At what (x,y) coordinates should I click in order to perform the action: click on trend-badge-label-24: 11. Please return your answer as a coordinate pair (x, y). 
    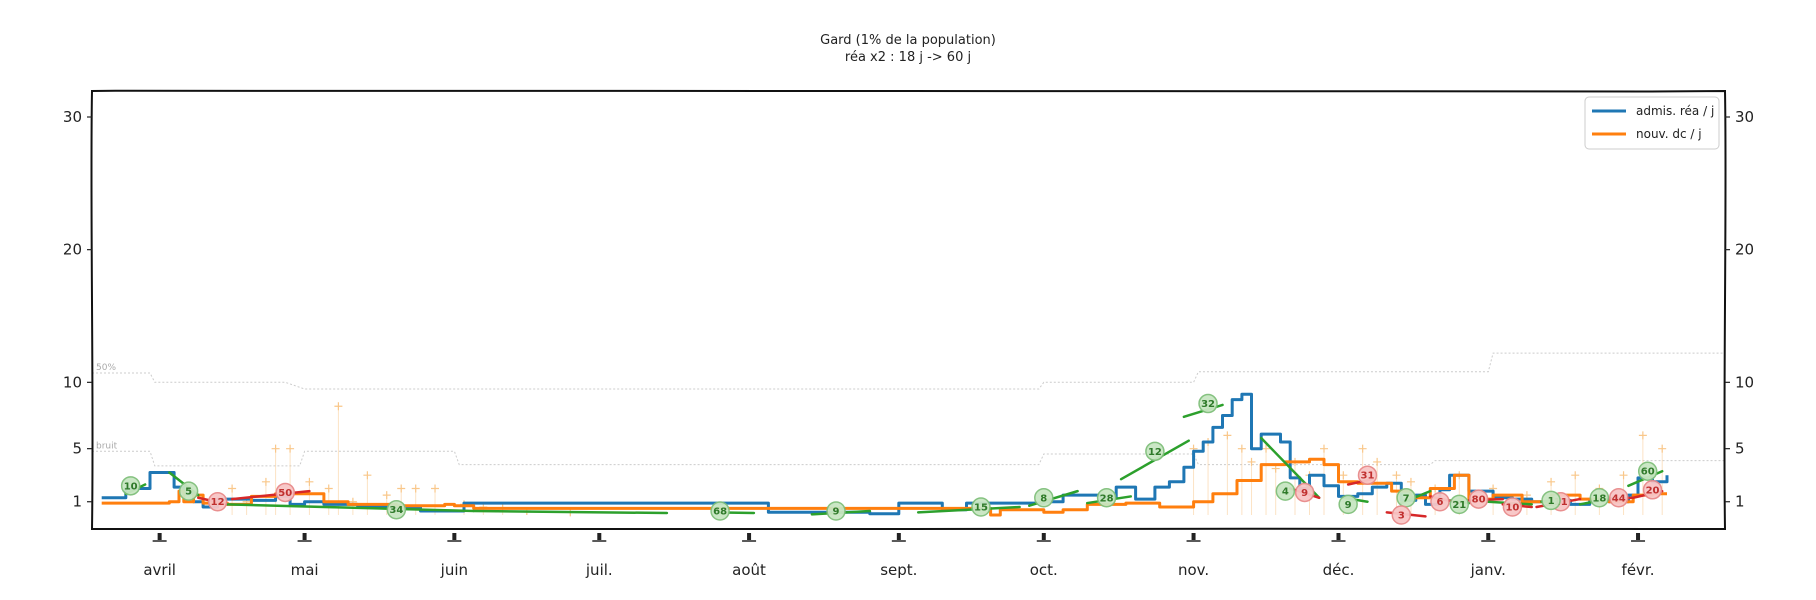
    Looking at the image, I should click on (1561, 502).